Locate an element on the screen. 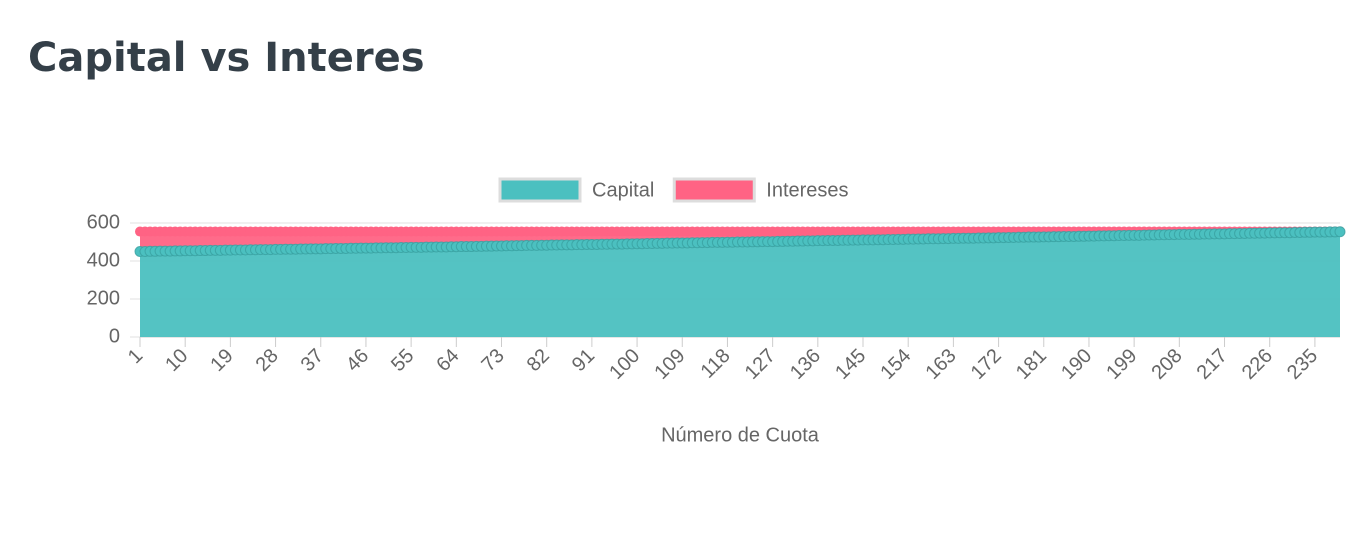 The image size is (1370, 544). point is located at coordinates (1340, 232).